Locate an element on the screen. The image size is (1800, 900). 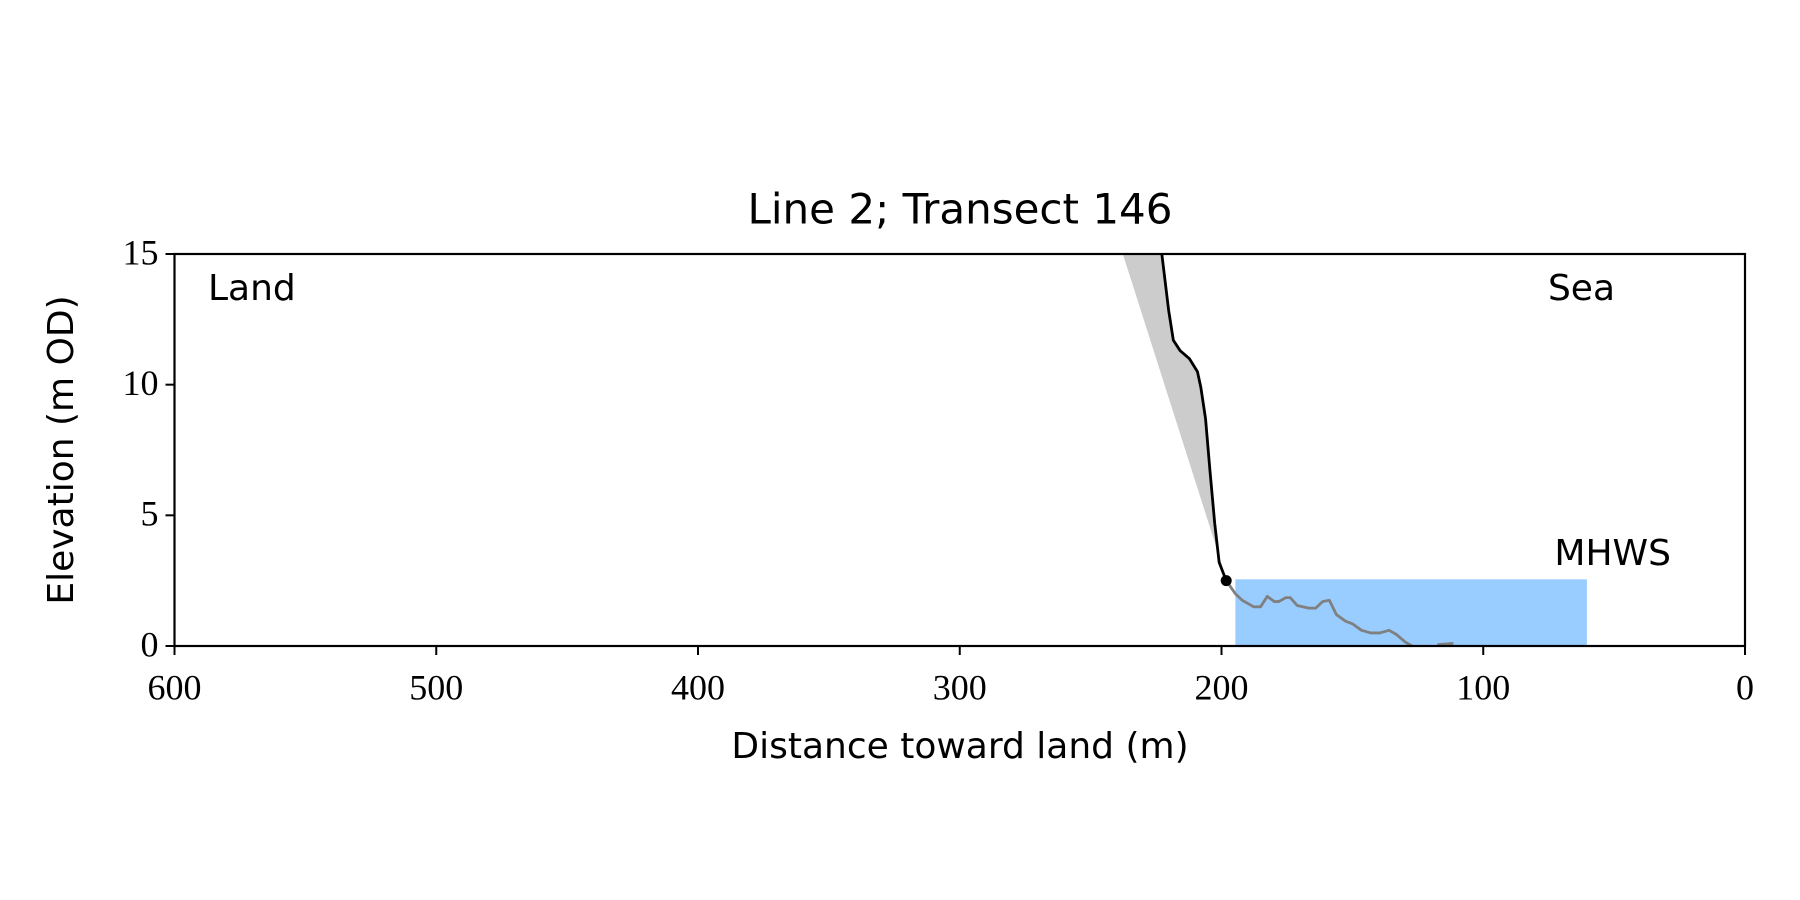
x-tick-label: 0 is located at coordinates (1745, 687).